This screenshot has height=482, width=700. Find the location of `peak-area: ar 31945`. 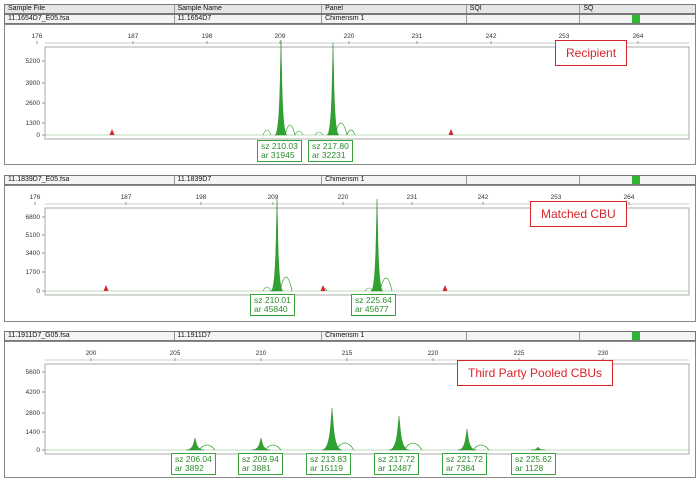

peak-area: ar 31945 is located at coordinates (278, 155).